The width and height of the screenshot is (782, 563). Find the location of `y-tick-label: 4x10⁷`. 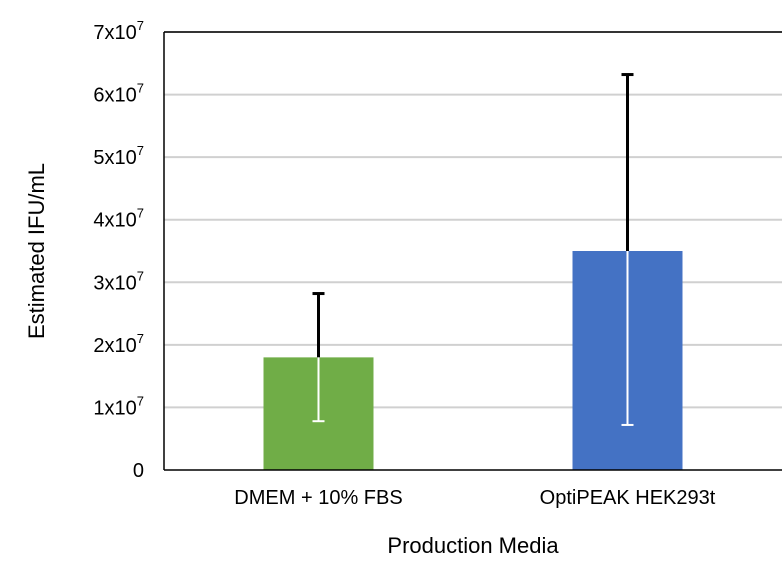

y-tick-label: 4x10⁷ is located at coordinates (118, 219).